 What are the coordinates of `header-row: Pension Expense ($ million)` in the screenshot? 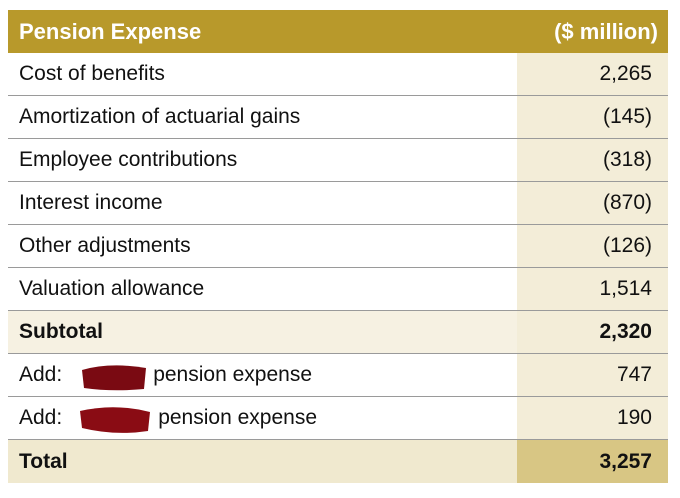 It's located at (338, 31).